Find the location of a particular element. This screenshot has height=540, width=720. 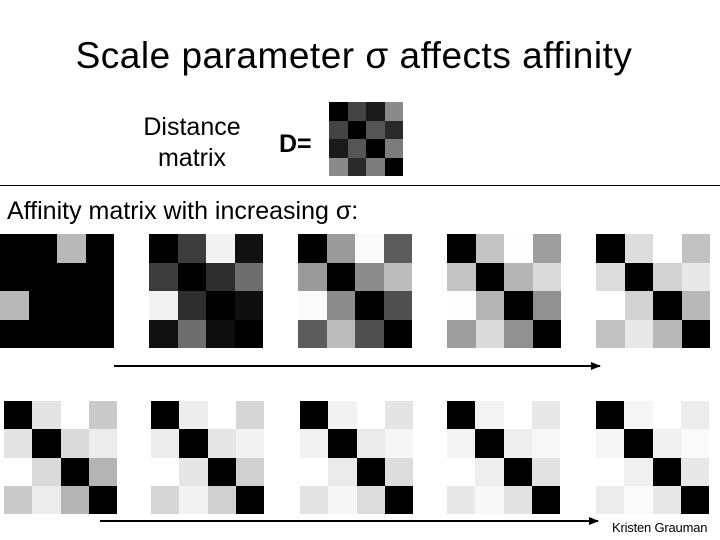

d-equals-label: D= is located at coordinates (295, 144).